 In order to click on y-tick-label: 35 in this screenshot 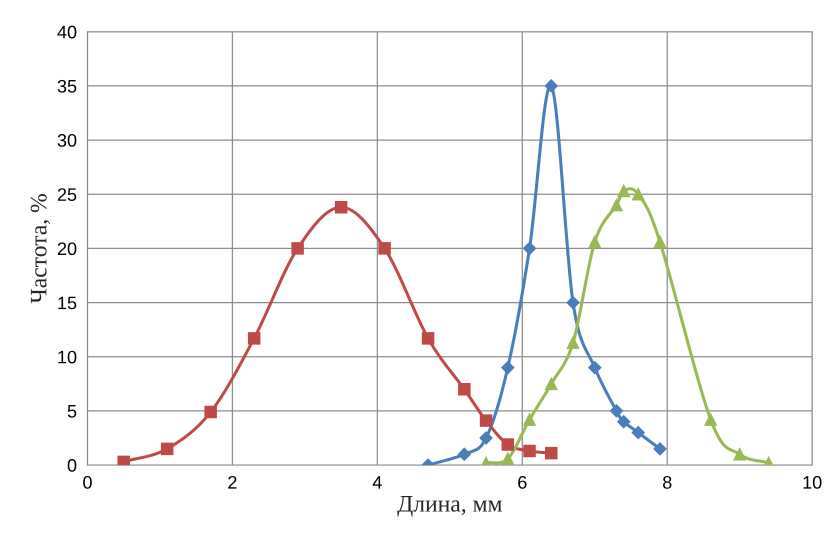, I will do `click(67, 86)`.